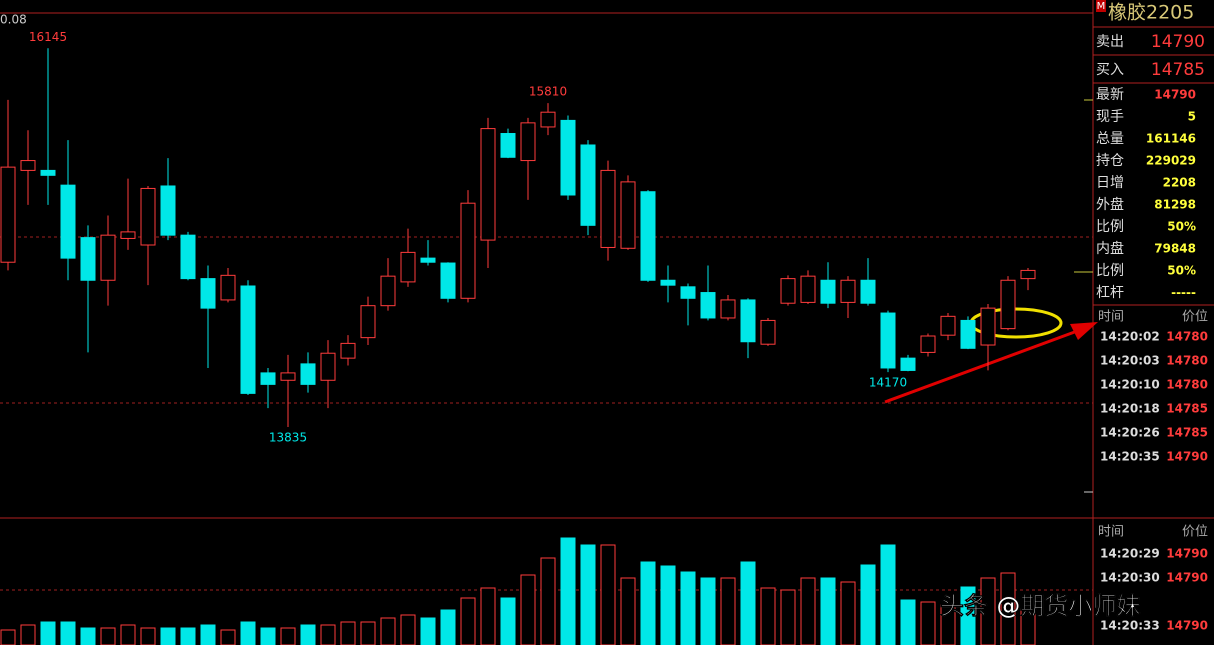  Describe the element at coordinates (288, 438) in the screenshot. I see `extreme-label: 13835` at that location.